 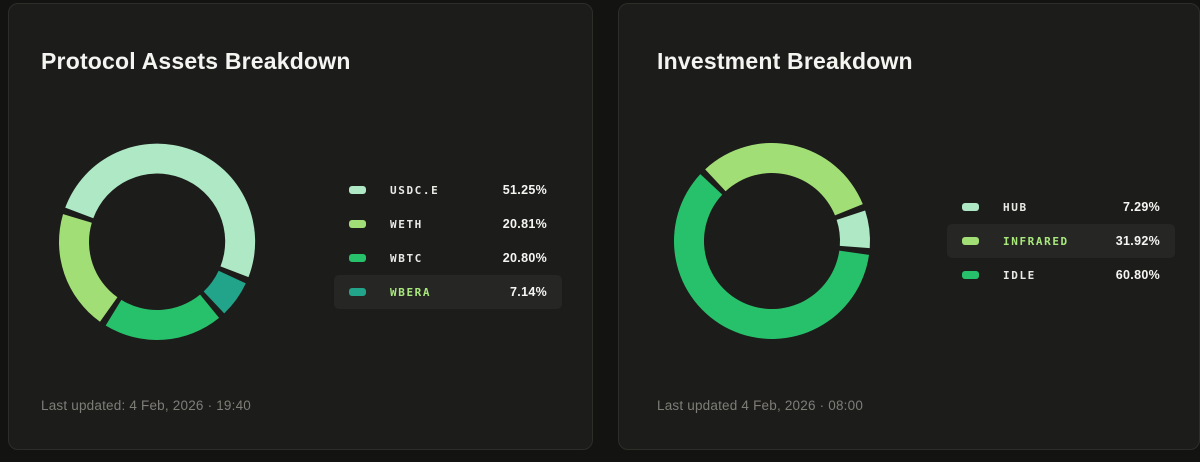 I want to click on legend-value: 20.81%, so click(x=524, y=224).